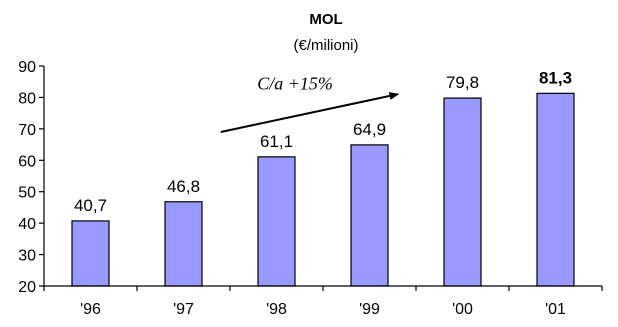  Describe the element at coordinates (323, 301) in the screenshot. I see `x-axis: '96 '97 '98 '99 '00 '01` at that location.